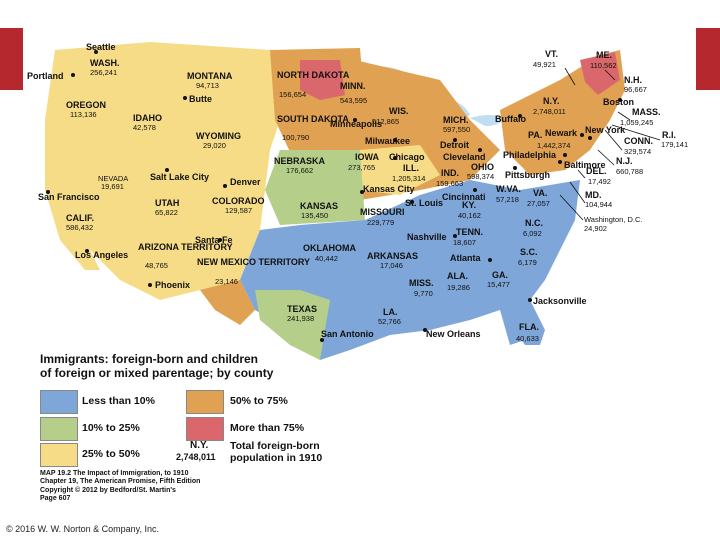 This screenshot has width=720, height=540. What do you see at coordinates (538, 203) in the screenshot?
I see `state-value: 27,057` at bounding box center [538, 203].